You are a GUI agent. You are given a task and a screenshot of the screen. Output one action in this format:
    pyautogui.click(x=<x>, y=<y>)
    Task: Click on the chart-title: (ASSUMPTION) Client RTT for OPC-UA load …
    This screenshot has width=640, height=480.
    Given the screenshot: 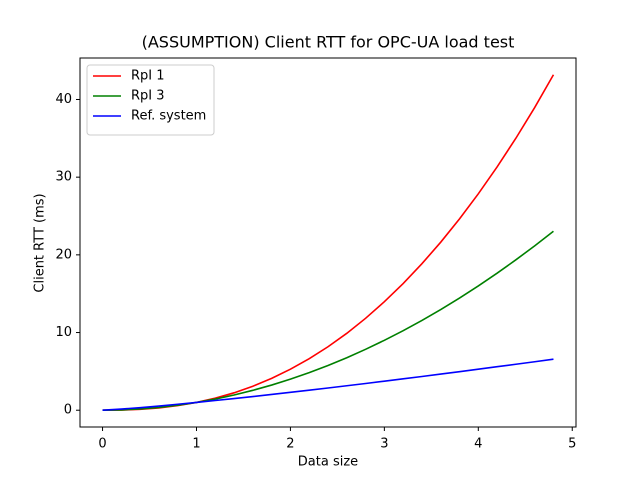 What is the action you would take?
    pyautogui.click(x=328, y=42)
    